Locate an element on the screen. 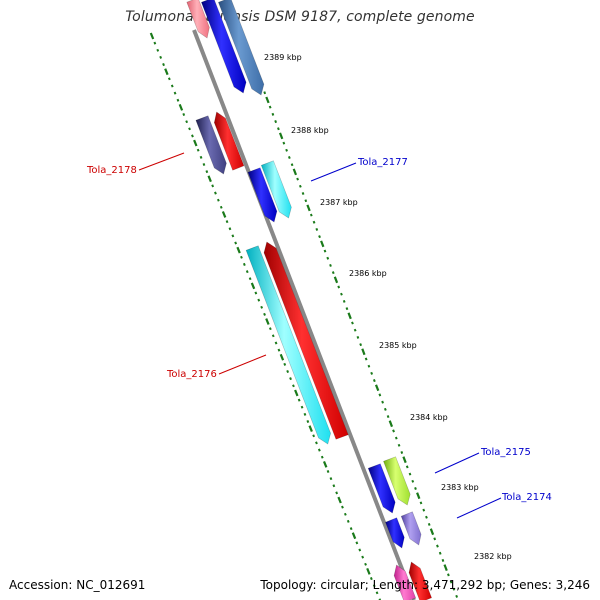 The image size is (600, 600). tick-label-2386: 2386 kbp is located at coordinates (368, 273).